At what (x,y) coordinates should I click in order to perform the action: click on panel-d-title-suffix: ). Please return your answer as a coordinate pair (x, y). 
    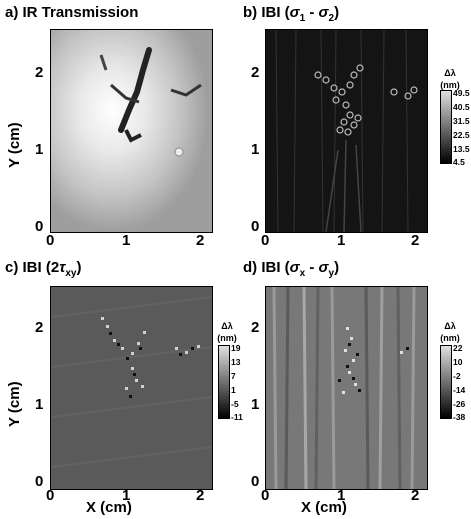
    Looking at the image, I should click on (337, 267).